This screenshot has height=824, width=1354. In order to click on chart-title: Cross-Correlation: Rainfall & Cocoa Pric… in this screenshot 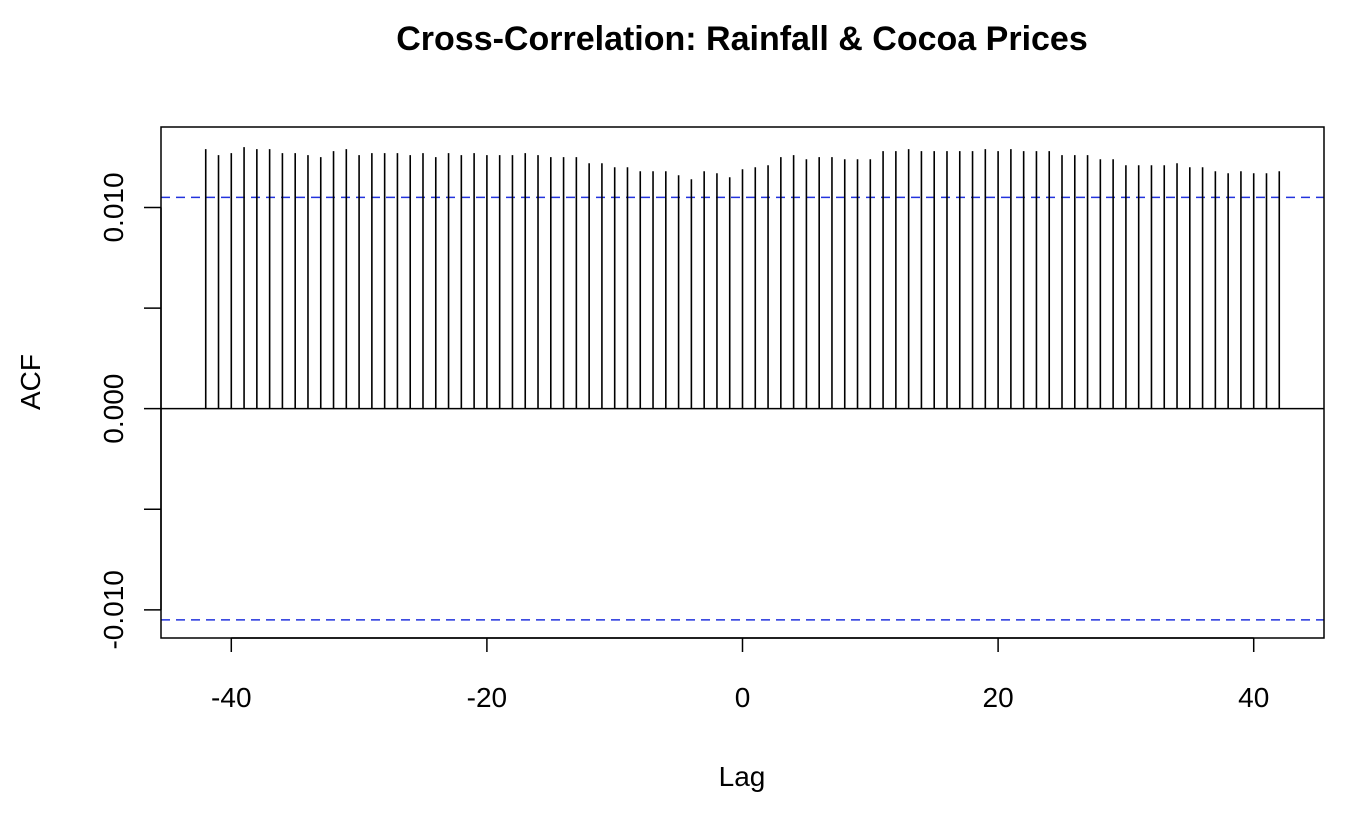, I will do `click(742, 39)`.